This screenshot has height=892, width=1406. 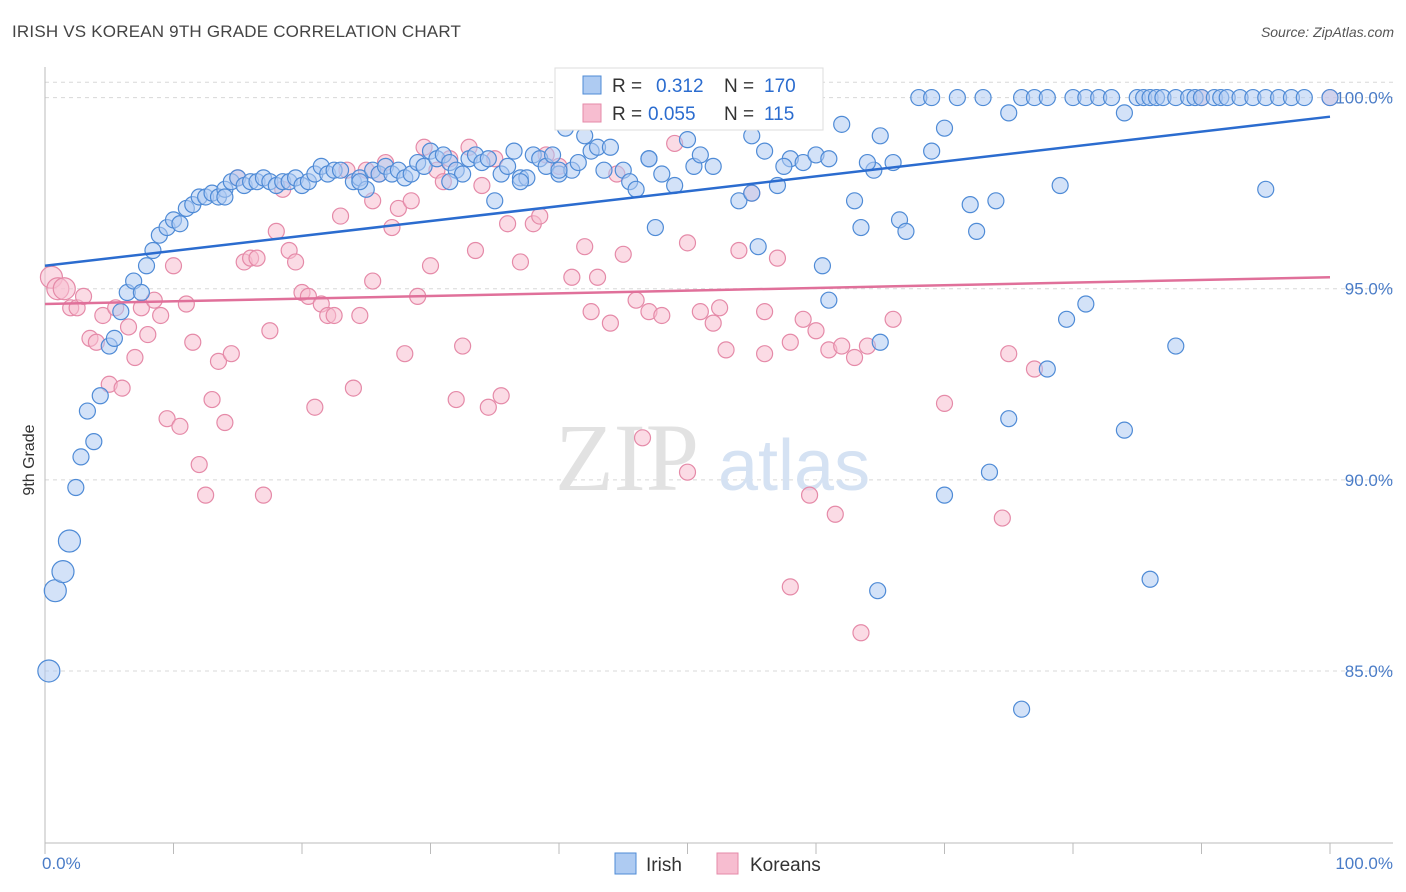 I want to click on source-label: Source: ZipAtlas.com, so click(x=1327, y=32).